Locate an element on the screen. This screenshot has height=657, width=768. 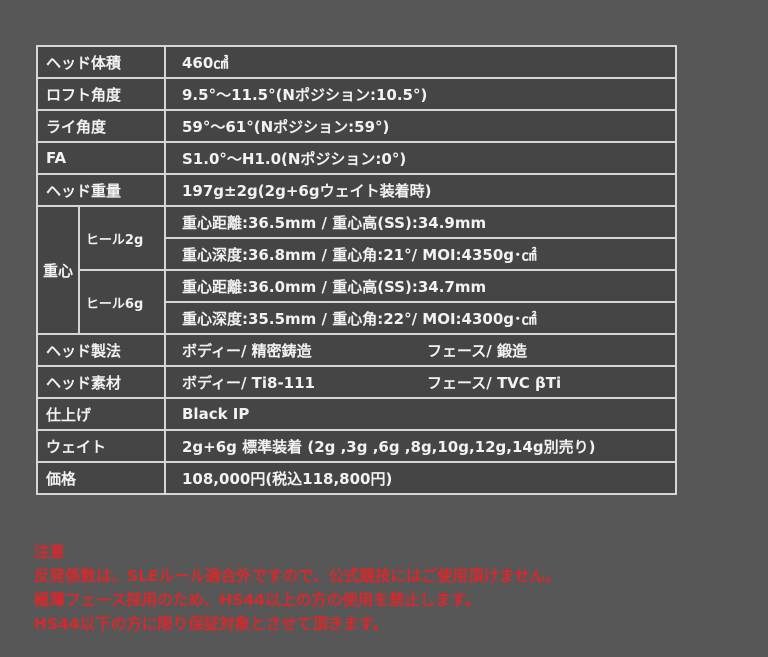
table-row: ヒール6g 重心距離:36.0mm / 重心高(SS):34.7mm is located at coordinates (357, 302).